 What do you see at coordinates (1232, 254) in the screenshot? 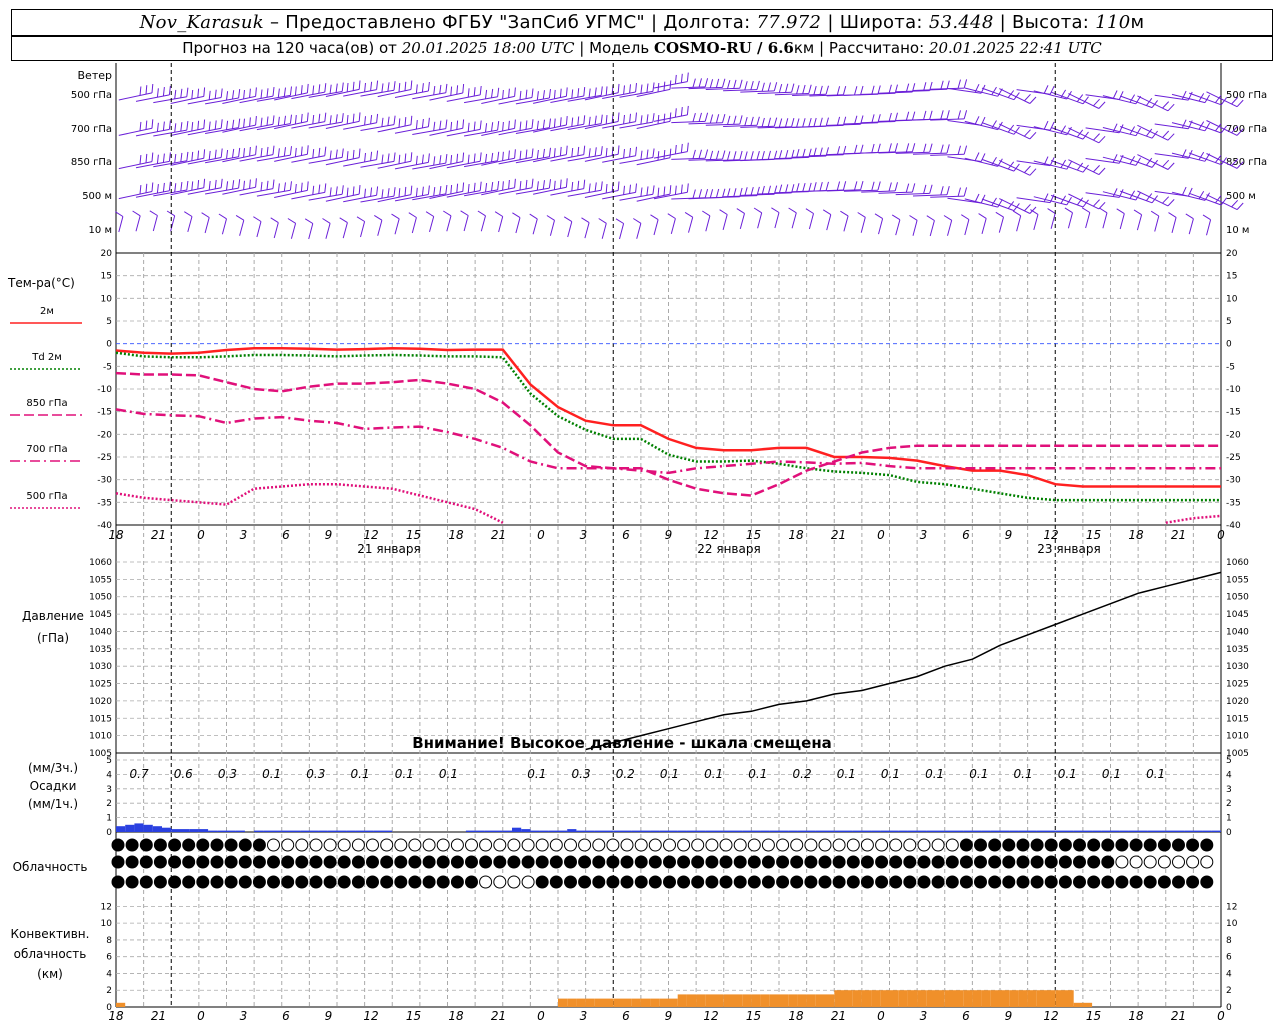
I see `temp-tick-right: 20` at bounding box center [1232, 254].